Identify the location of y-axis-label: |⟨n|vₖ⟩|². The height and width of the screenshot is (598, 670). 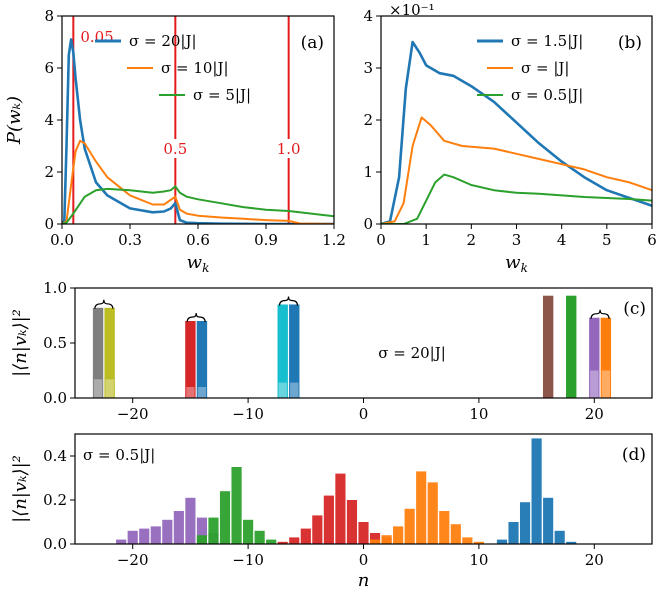
(20, 489).